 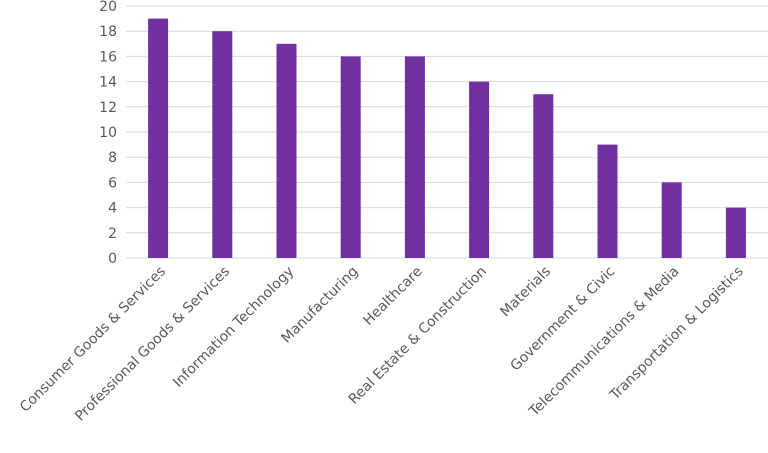 What do you see at coordinates (112, 158) in the screenshot?
I see `y-tick-label: 8` at bounding box center [112, 158].